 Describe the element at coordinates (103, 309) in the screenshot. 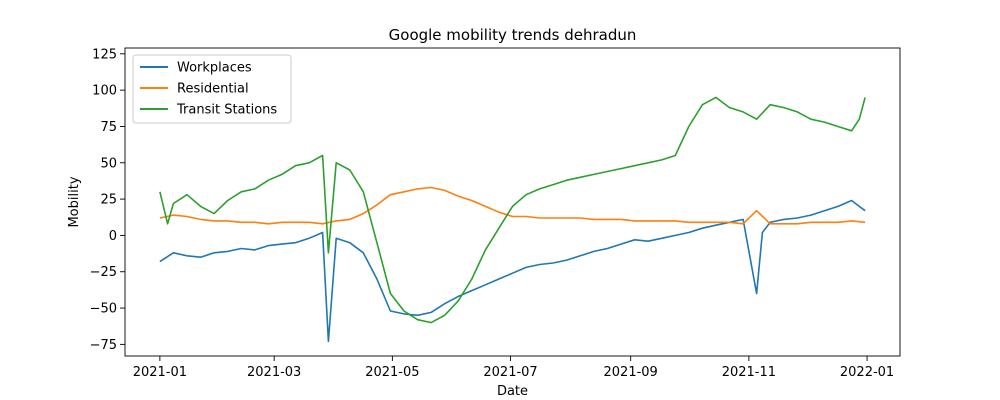

I see `y-tick-label: −50` at that location.